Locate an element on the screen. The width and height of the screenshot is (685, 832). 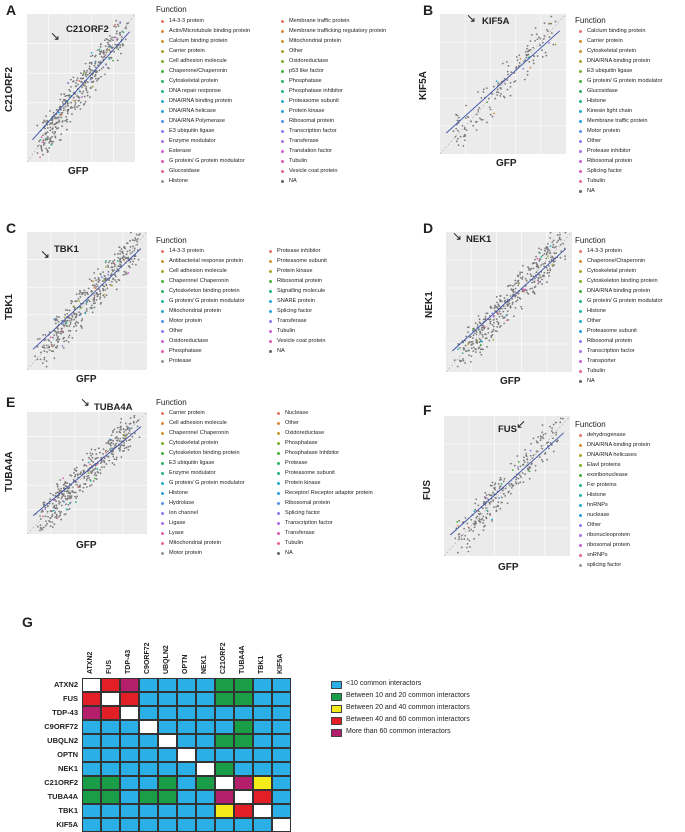
legend-item: Chaperone/ Chaperonin is located at coordinates (201, 433).